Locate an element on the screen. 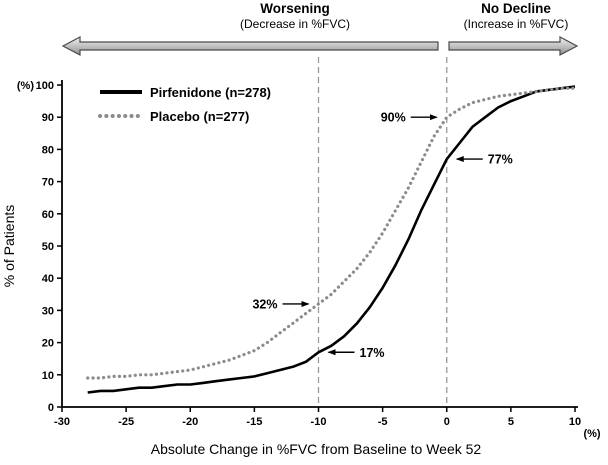  y-tick-label: 100 is located at coordinates (45, 86).